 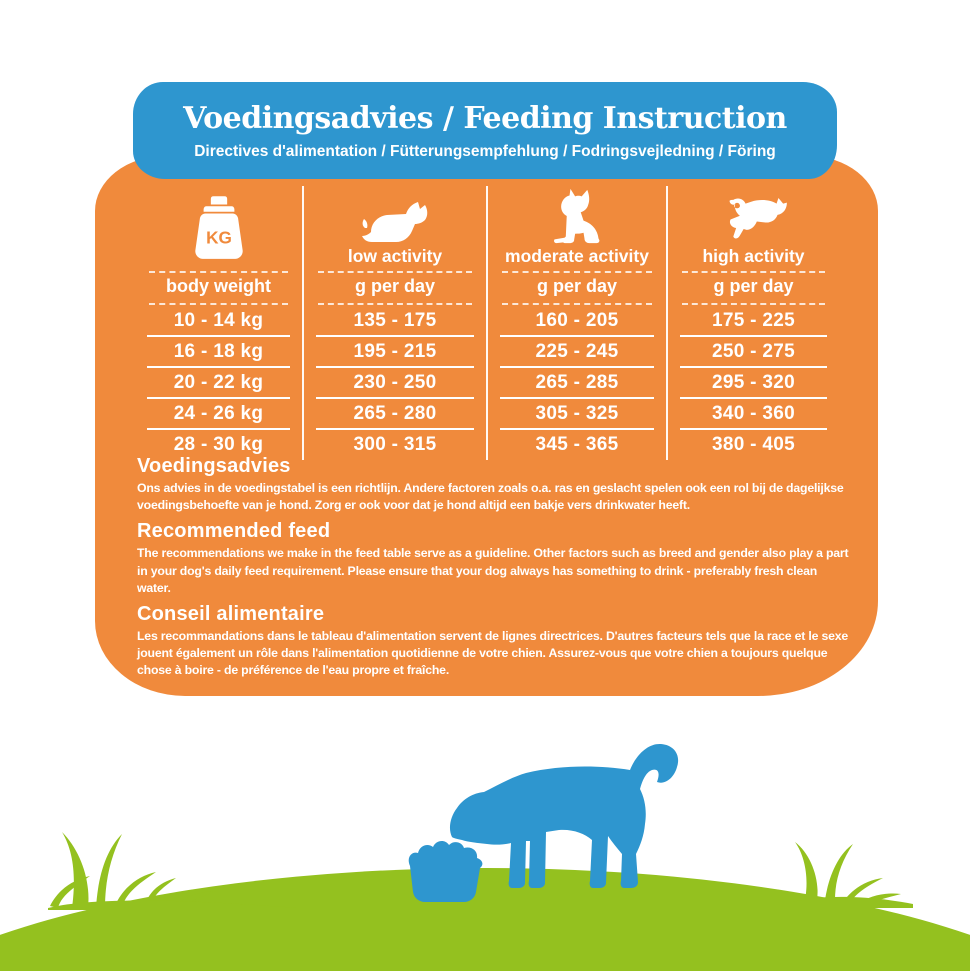 What do you see at coordinates (445, 871) in the screenshot?
I see `food-bowl-icon` at bounding box center [445, 871].